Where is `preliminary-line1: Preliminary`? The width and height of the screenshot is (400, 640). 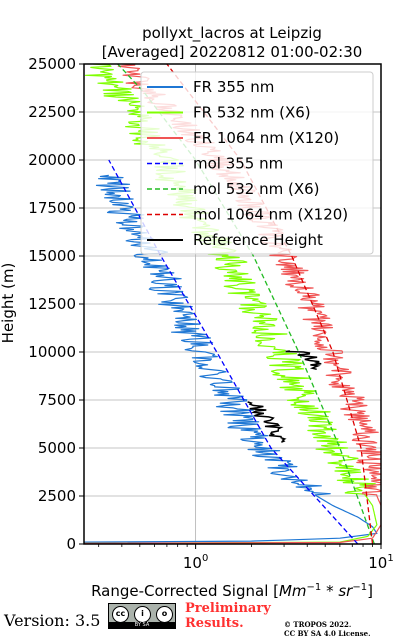
preliminary-line1: Preliminary is located at coordinates (228, 608).